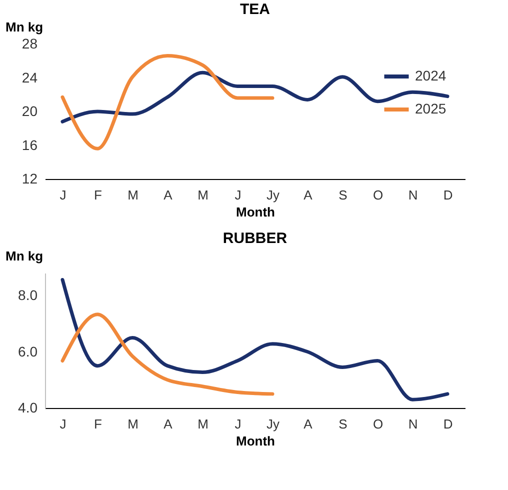  I want to click on legend-label: 2024, so click(430, 76).